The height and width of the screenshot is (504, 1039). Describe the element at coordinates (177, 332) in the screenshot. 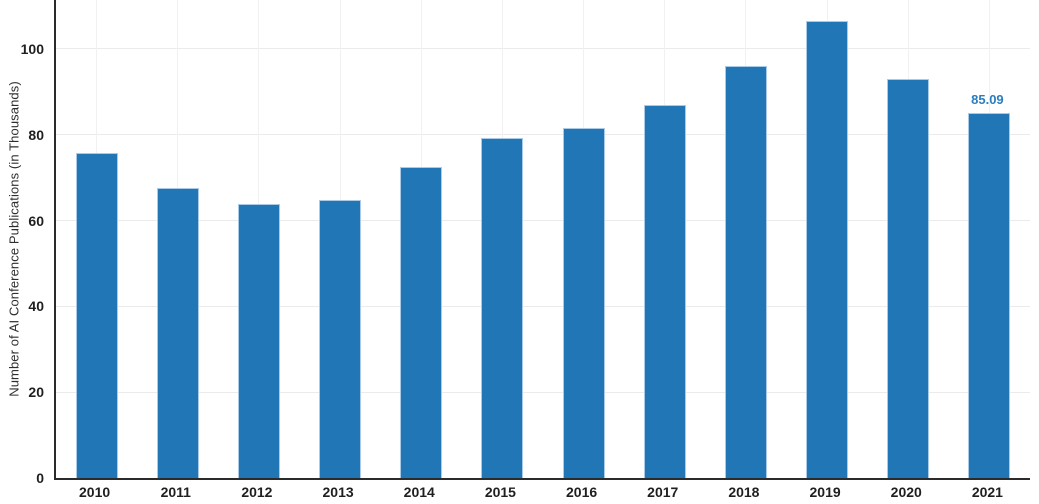

I see `bar-2011` at that location.